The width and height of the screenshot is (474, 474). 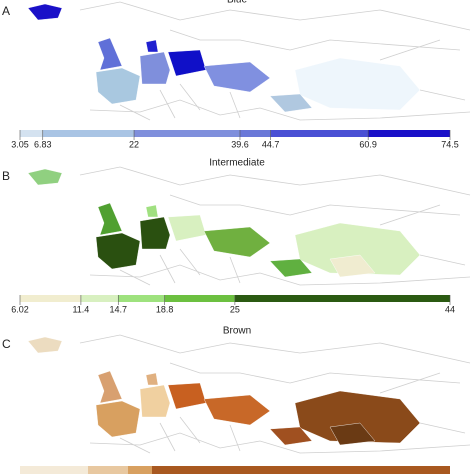 I want to click on colorbar-label: 60.9, so click(x=368, y=144).